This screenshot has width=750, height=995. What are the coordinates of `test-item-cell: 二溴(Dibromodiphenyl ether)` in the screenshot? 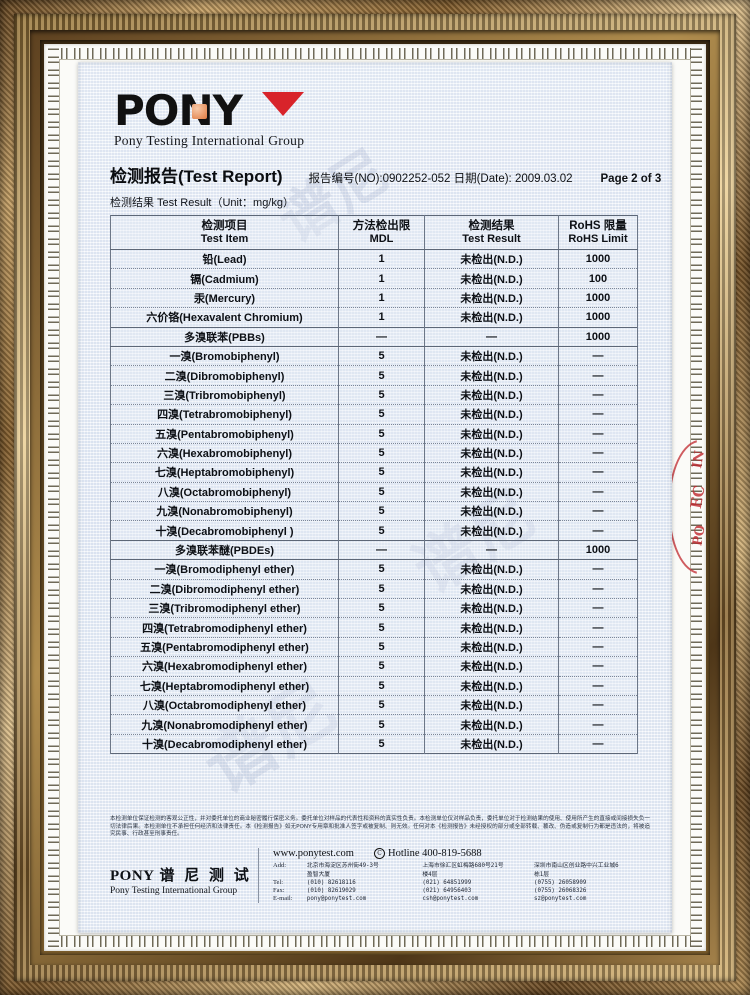 It's located at (224, 589).